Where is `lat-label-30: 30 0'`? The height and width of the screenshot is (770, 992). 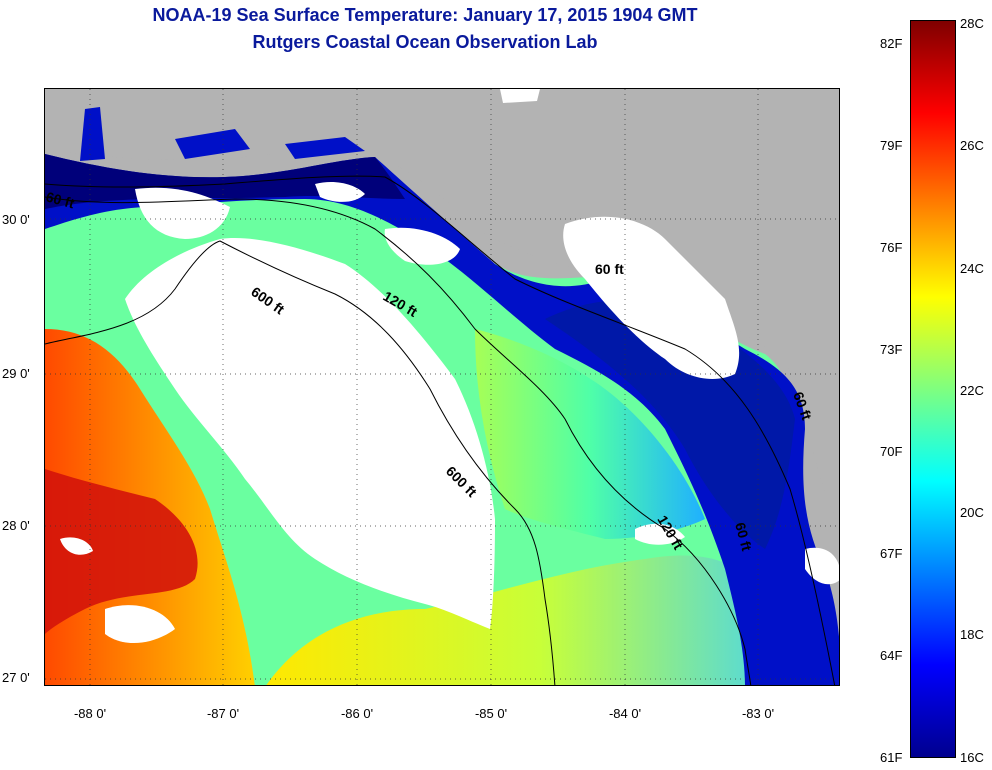
lat-label-30: 30 0' is located at coordinates (16, 219).